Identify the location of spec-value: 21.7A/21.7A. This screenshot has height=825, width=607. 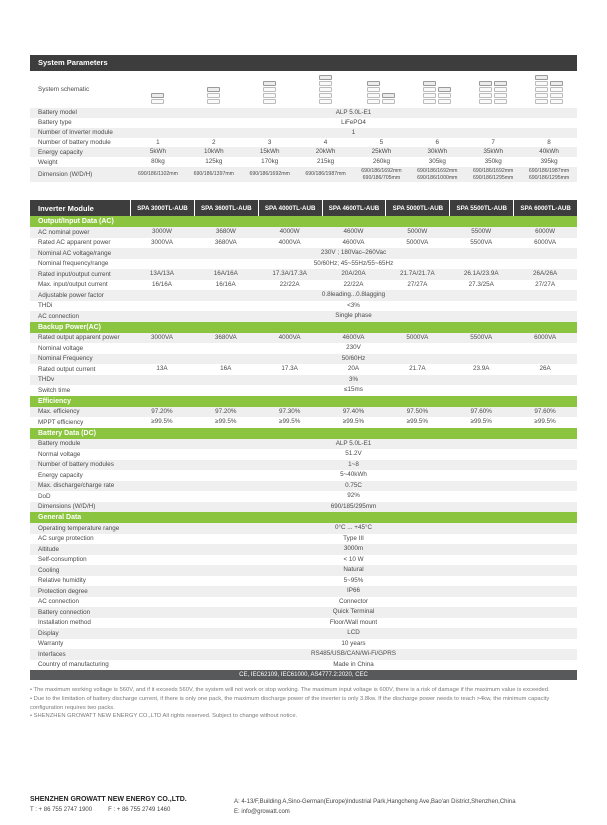
(417, 274).